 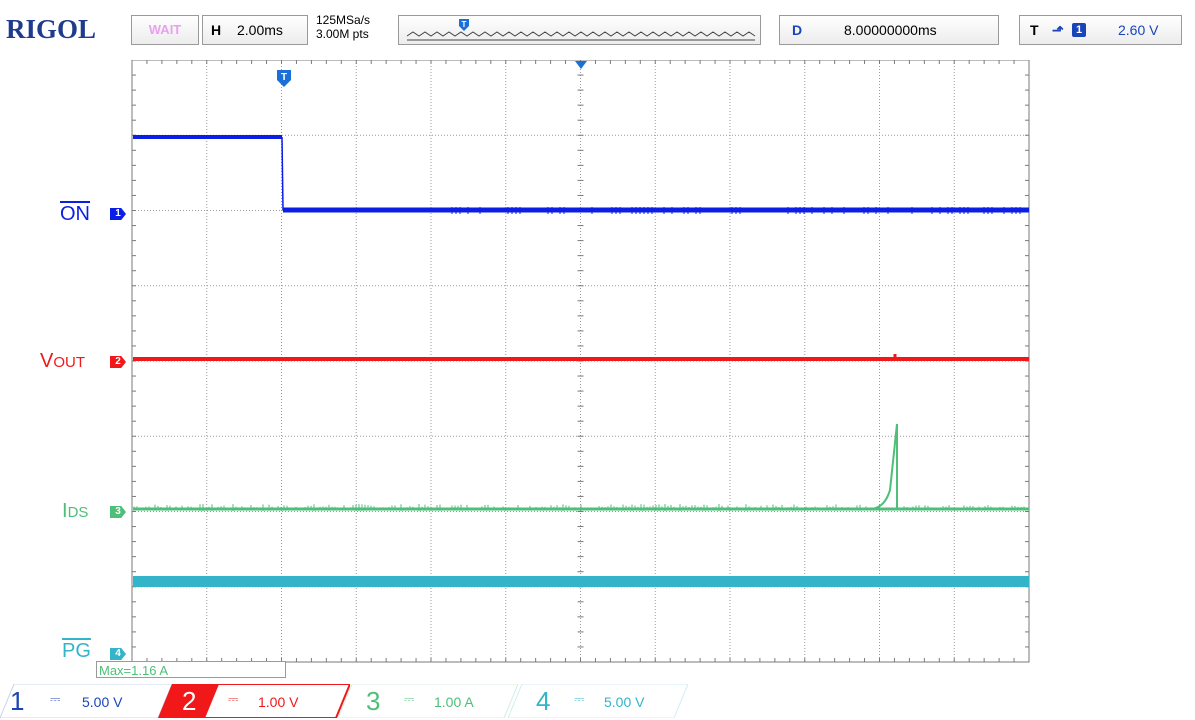 I want to click on channel-4-number: 4, so click(x=543, y=701).